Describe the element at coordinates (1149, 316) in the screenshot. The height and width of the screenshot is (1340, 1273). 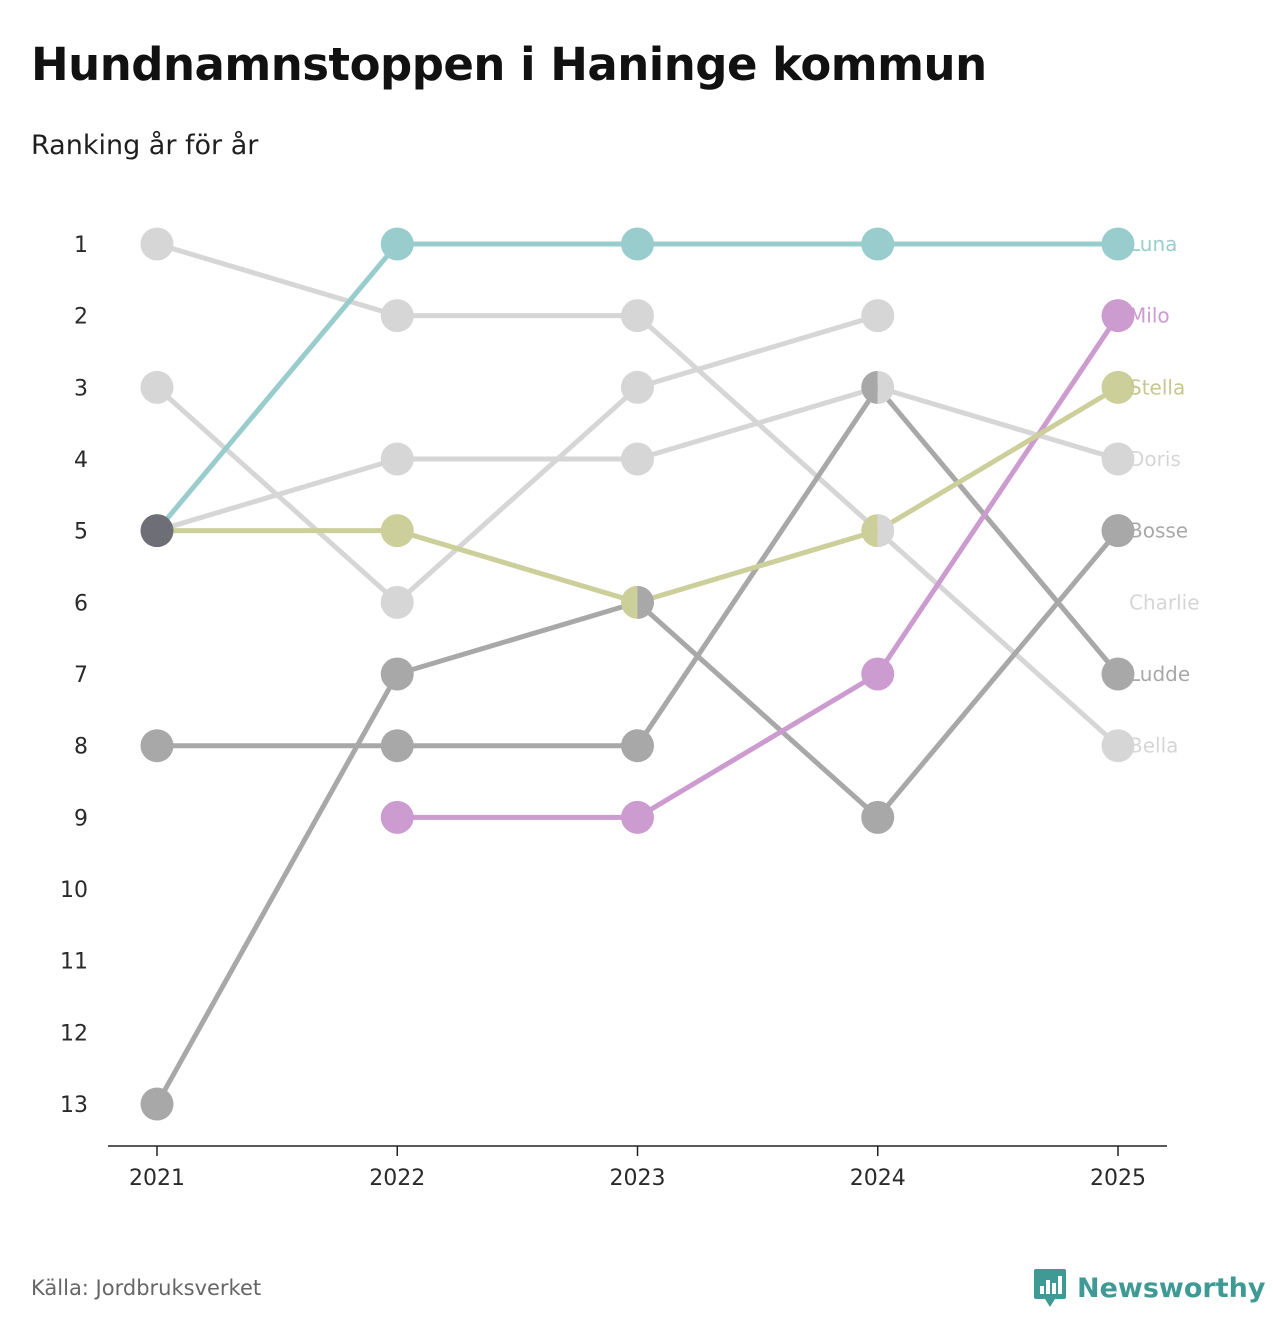
I see `series-label-milo: Milo` at that location.